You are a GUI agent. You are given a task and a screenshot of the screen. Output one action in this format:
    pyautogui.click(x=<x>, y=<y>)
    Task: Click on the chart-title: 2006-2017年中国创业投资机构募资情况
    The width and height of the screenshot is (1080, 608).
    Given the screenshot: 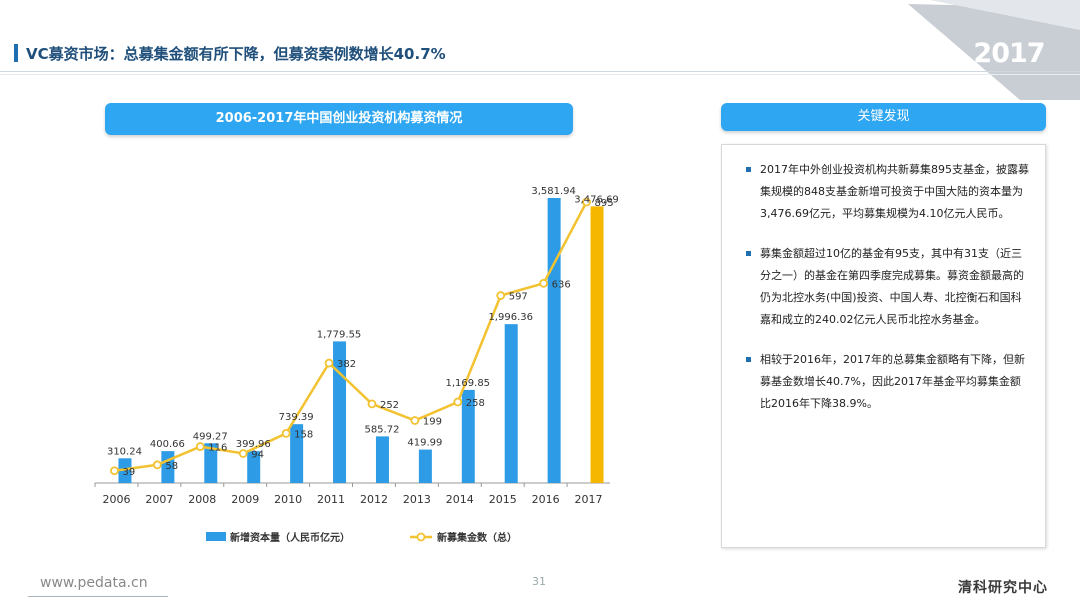 What is the action you would take?
    pyautogui.click(x=339, y=119)
    